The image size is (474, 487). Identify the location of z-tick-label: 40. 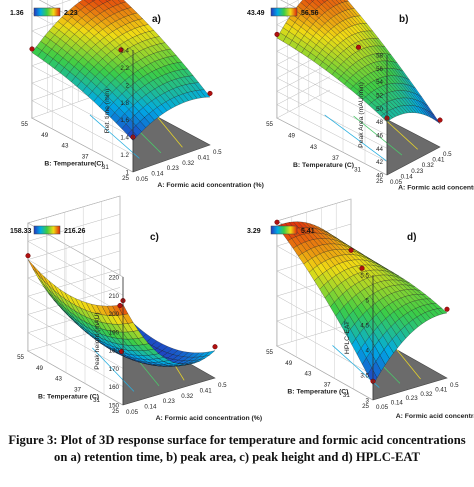
(379, 176).